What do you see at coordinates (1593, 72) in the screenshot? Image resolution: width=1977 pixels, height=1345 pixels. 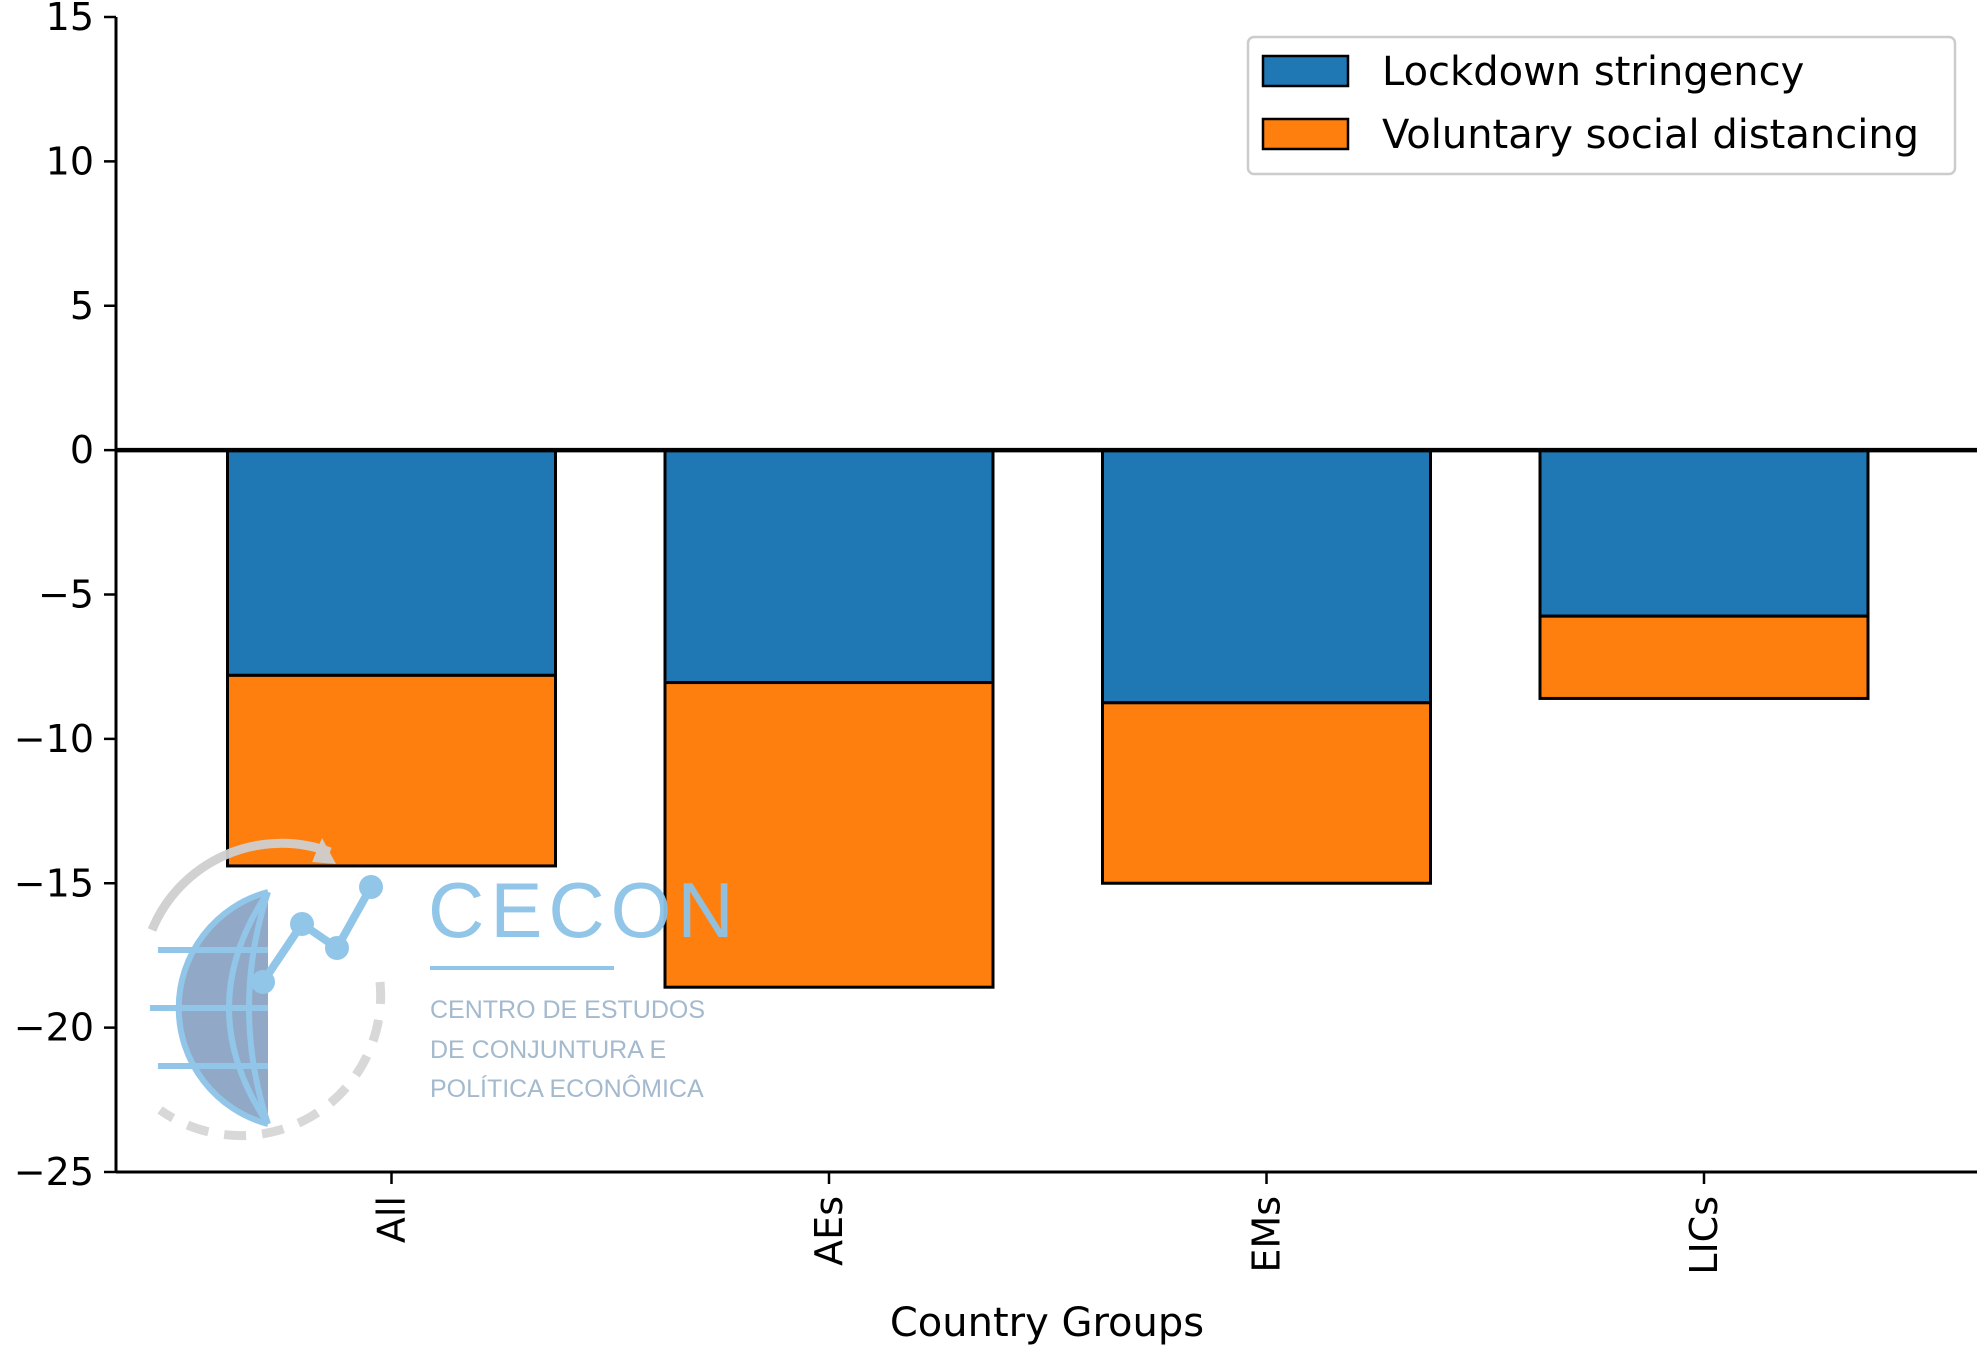 I see `legend-label: Lockdown stringency` at bounding box center [1593, 72].